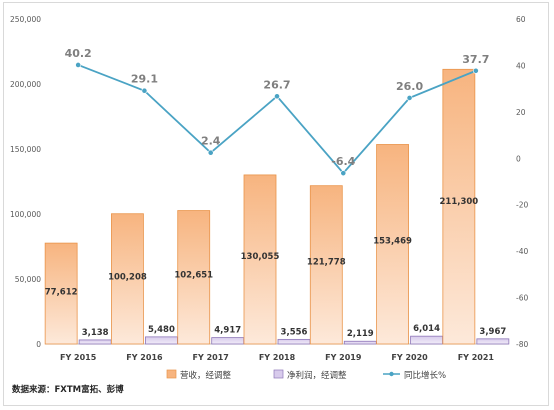 The width and height of the screenshot is (554, 410). Describe the element at coordinates (25, 19) in the screenshot. I see `left-axis-tick: 250,000` at that location.